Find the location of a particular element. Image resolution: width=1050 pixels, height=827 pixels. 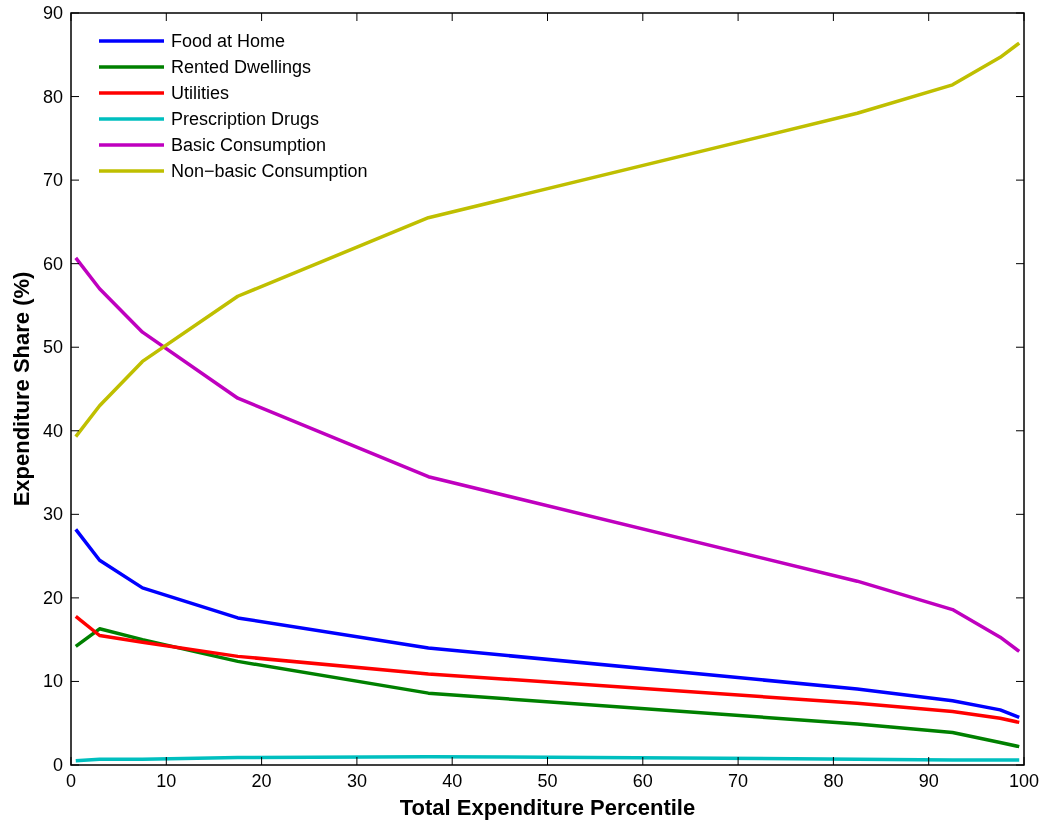

x-tick-label: 60 is located at coordinates (642, 781).